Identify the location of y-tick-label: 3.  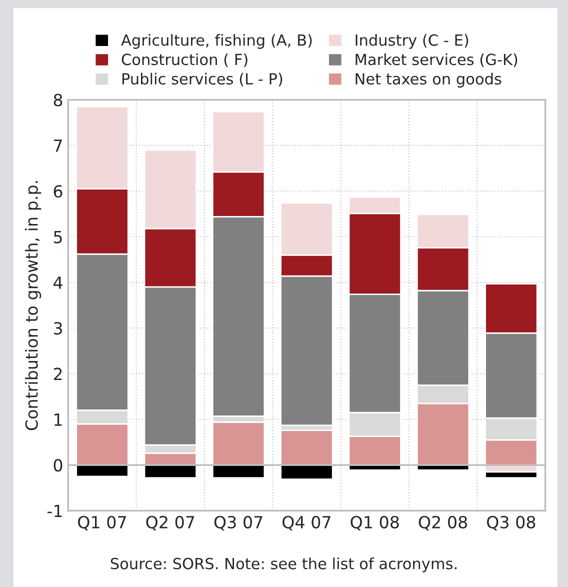
(58, 328).